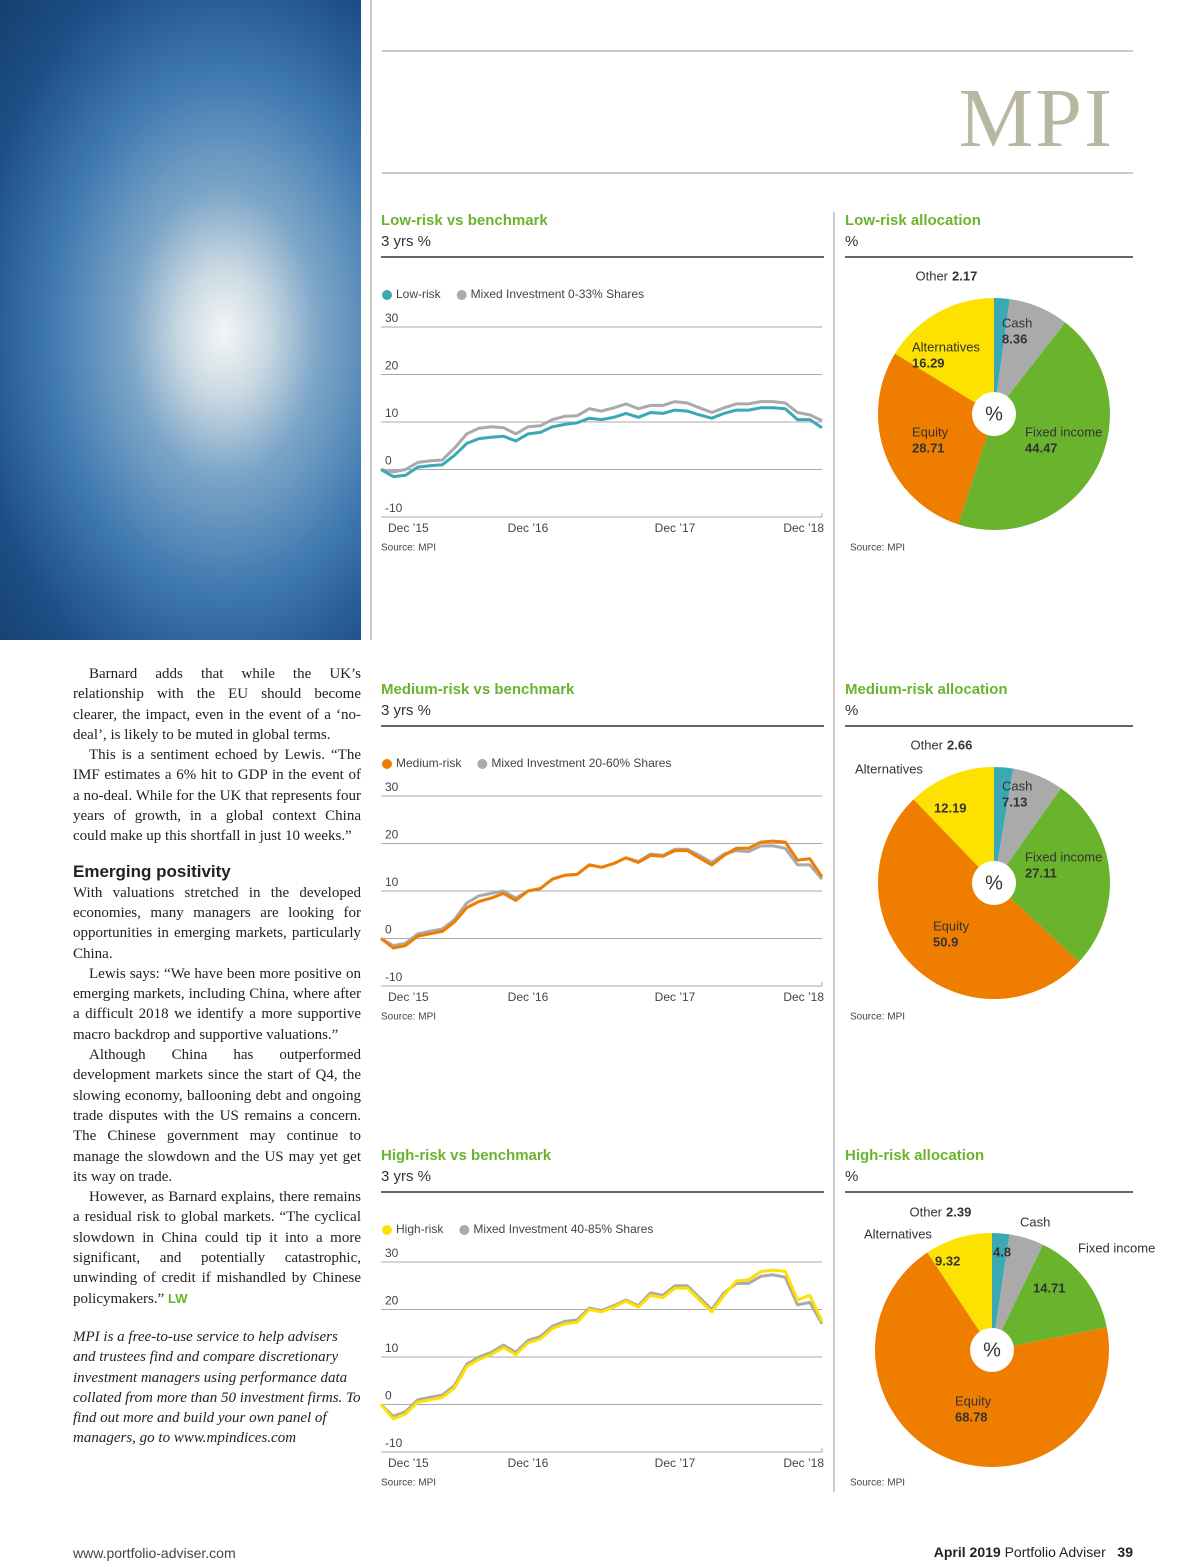  Describe the element at coordinates (971, 1416) in the screenshot. I see `slice-value: 68.78` at that location.